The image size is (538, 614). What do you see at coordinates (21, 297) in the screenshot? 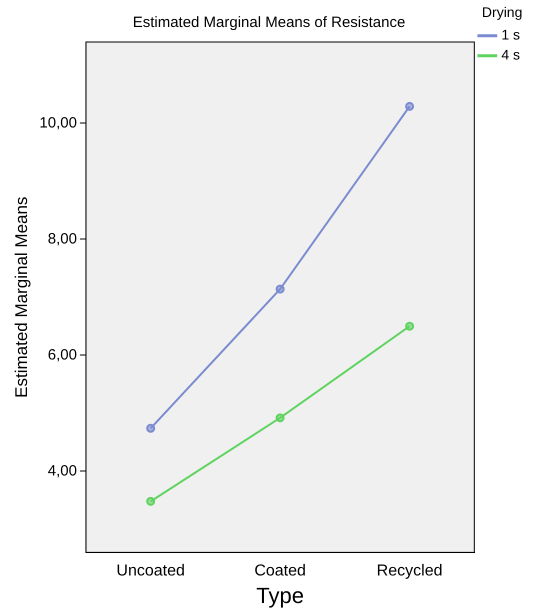
I see `y-axis-title: Estimated Marginal Means` at bounding box center [21, 297].